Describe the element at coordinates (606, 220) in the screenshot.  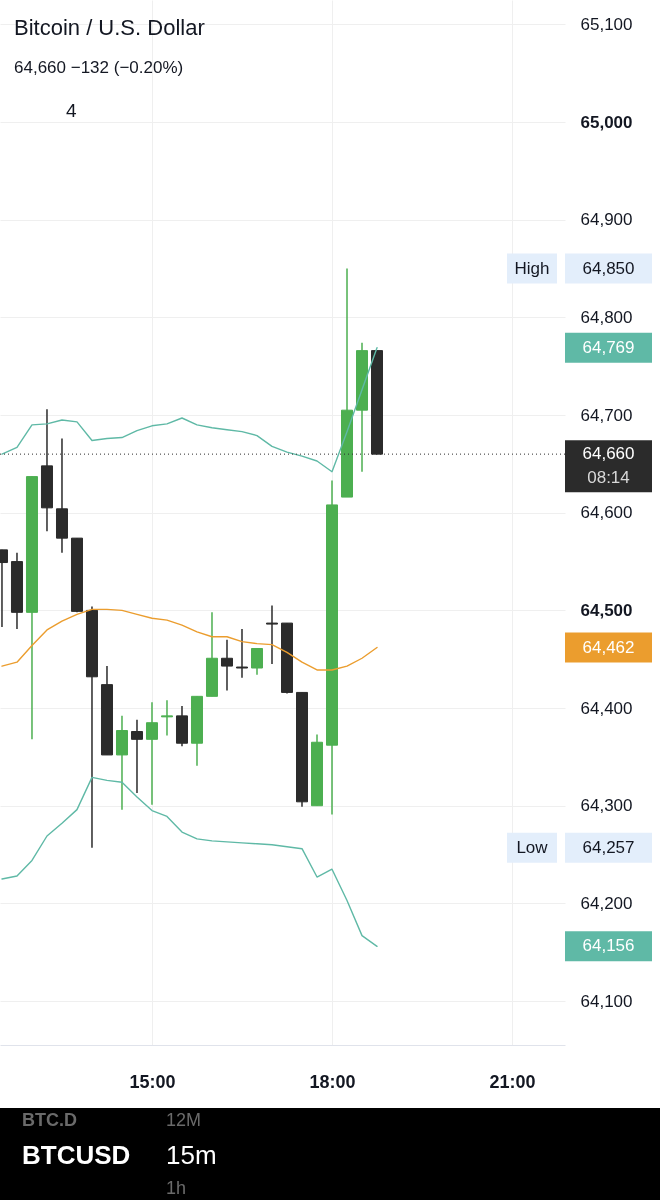
I see `y-tick-label: 64,900` at that location.